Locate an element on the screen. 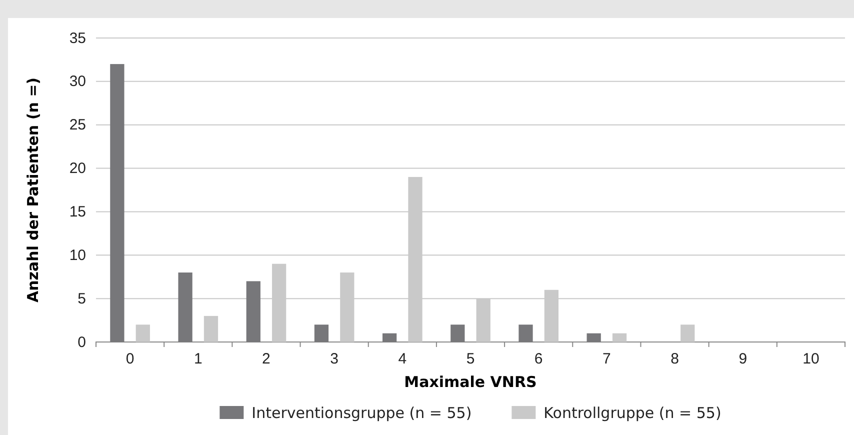 Image resolution: width=854 pixels, height=435 pixels. x-tick-label: 5 is located at coordinates (470, 359).